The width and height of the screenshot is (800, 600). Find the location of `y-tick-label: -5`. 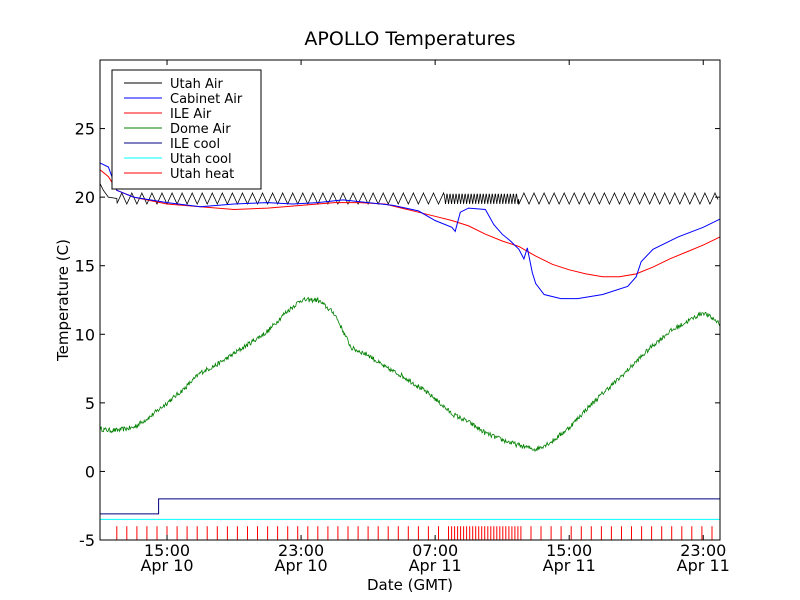

y-tick-label: -5 is located at coordinates (87, 540).